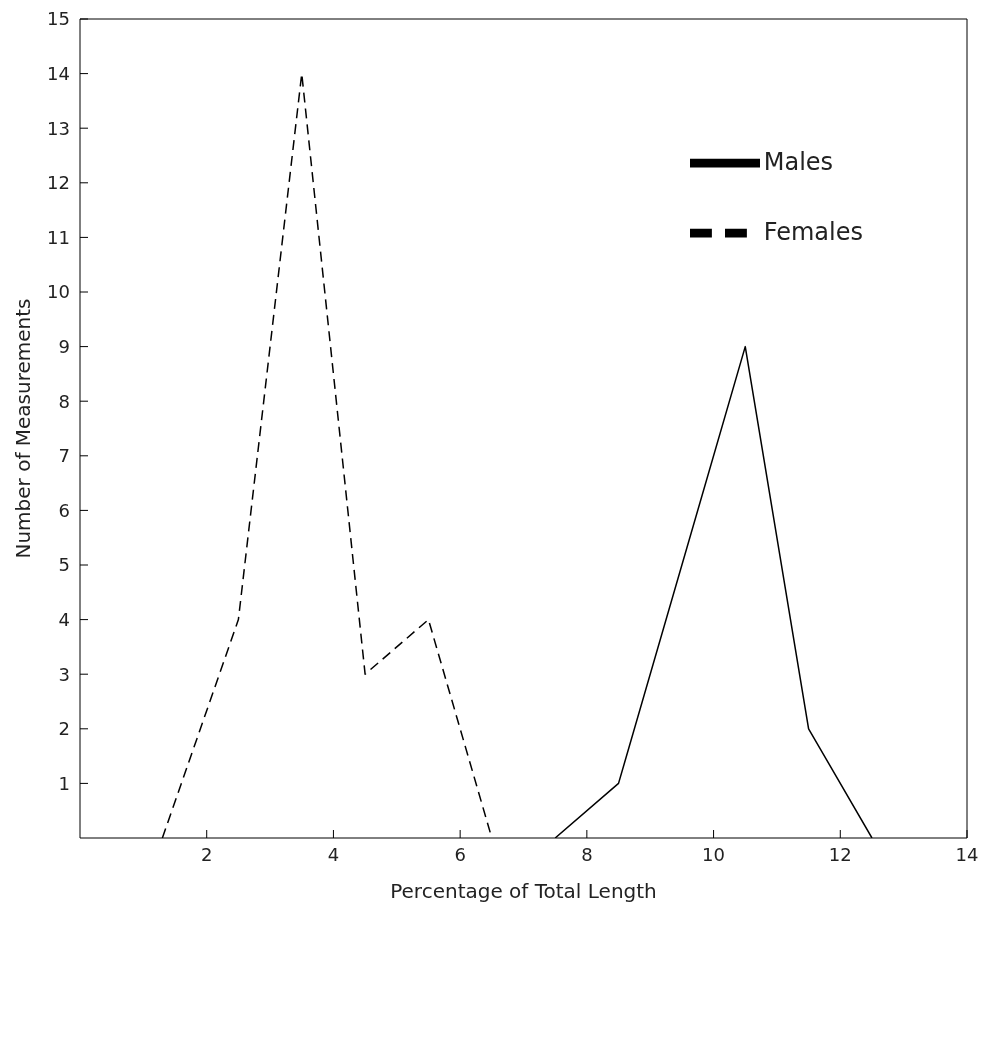  What do you see at coordinates (58, 292) in the screenshot?
I see `y-tick-label: 10` at bounding box center [58, 292].